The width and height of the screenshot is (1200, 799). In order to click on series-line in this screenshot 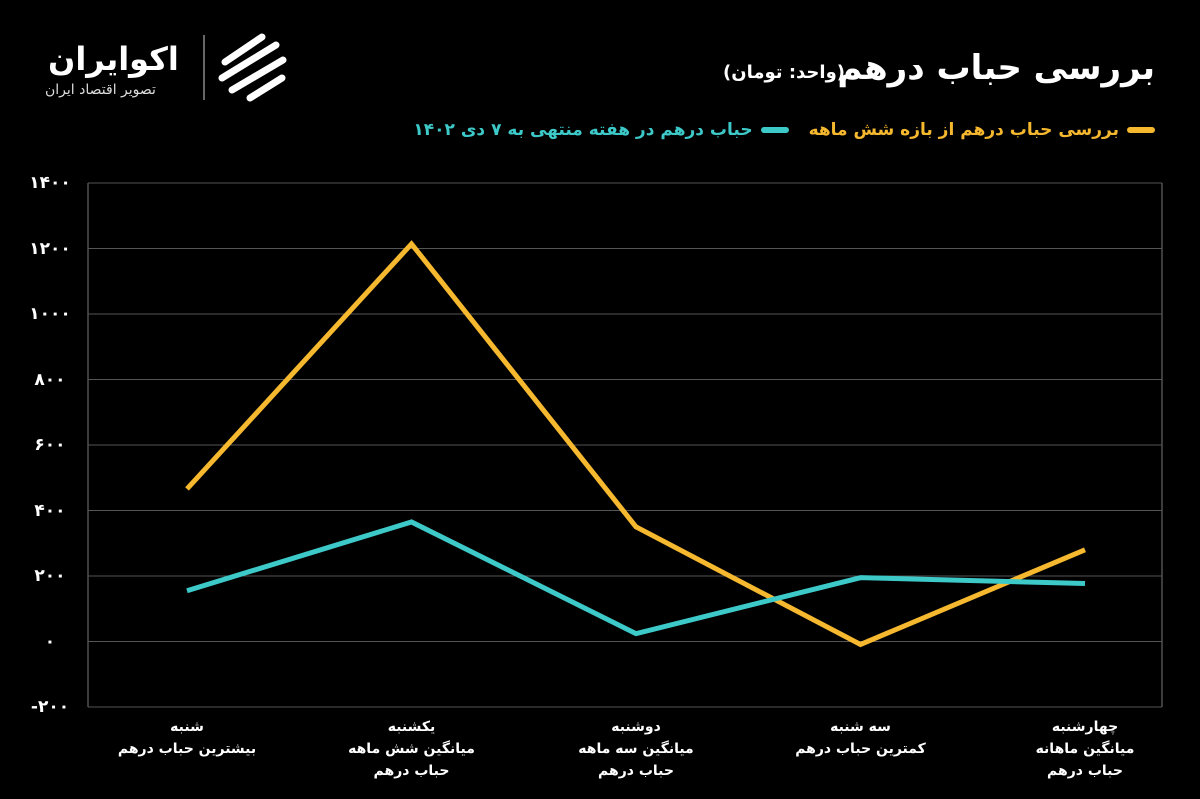, I will do `click(636, 578)`.